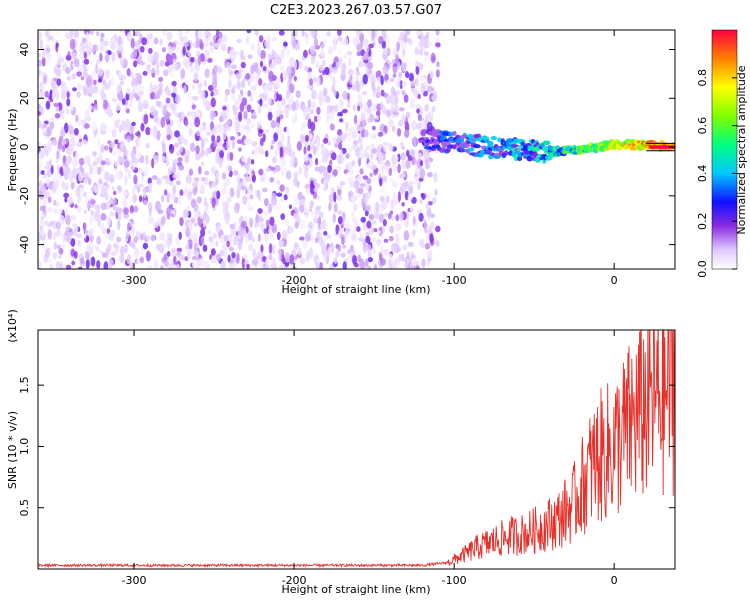 The width and height of the screenshot is (750, 600). I want to click on x-tick-label: -200, so click(294, 280).